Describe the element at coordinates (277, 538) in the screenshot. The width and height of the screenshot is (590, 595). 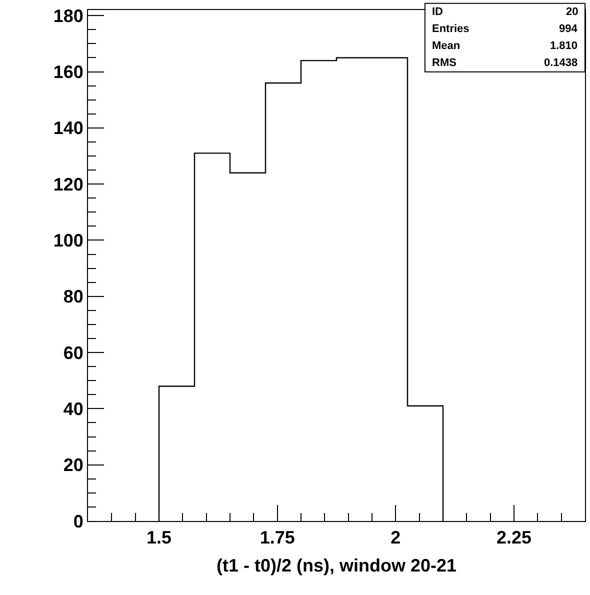
I see `x-tick-label: 1.75` at that location.